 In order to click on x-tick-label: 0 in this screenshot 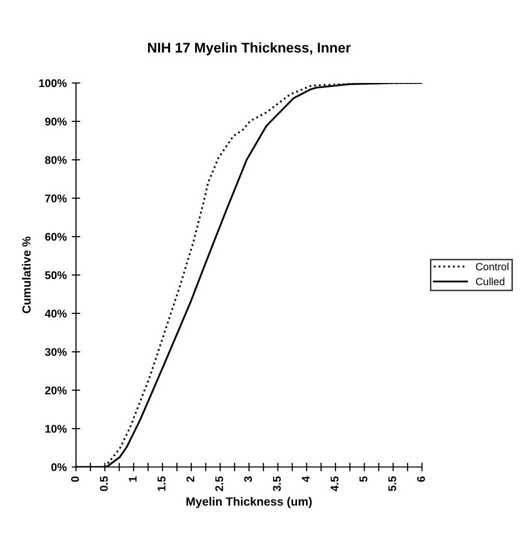, I will do `click(75, 479)`.